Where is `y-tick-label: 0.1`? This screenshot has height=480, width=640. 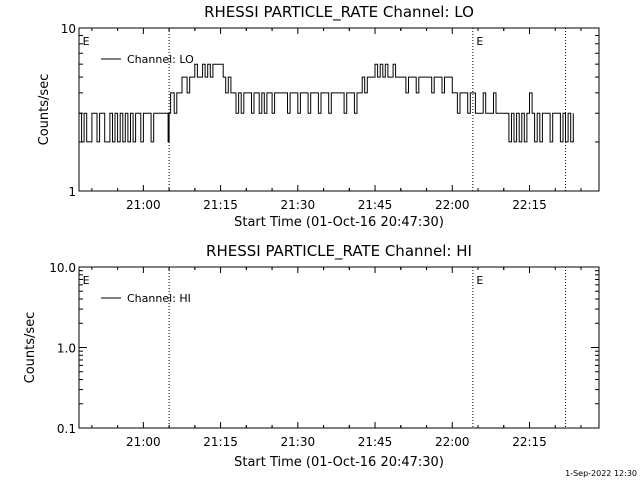 y-tick-label: 0.1 is located at coordinates (66, 429).